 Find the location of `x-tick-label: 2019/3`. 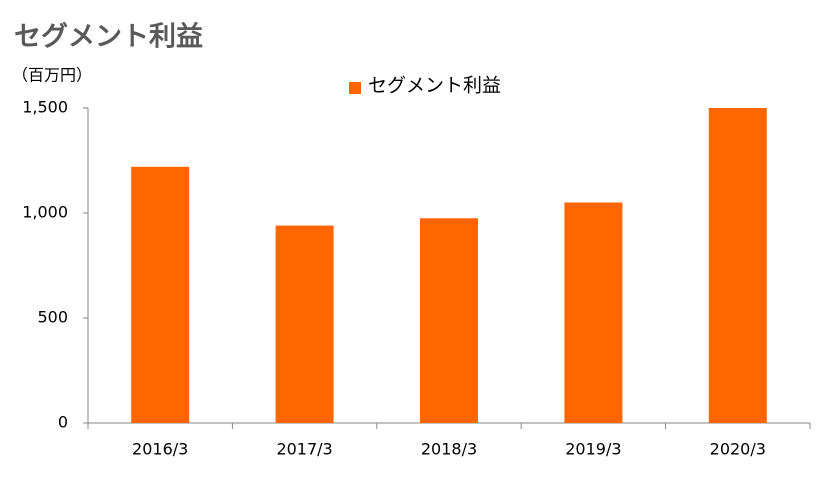

x-tick-label: 2019/3 is located at coordinates (593, 449).